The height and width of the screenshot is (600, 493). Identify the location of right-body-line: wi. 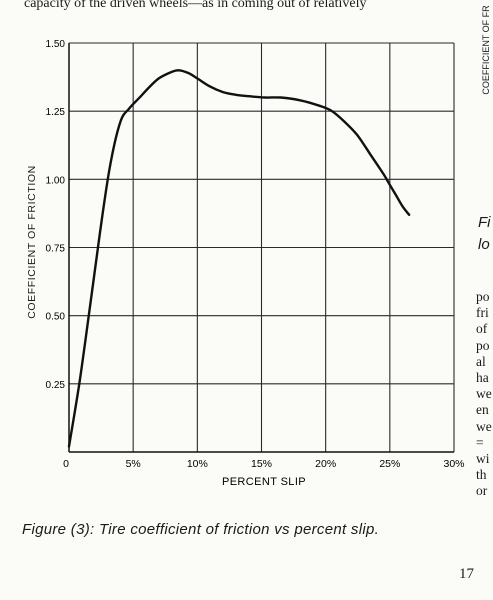
(483, 459).